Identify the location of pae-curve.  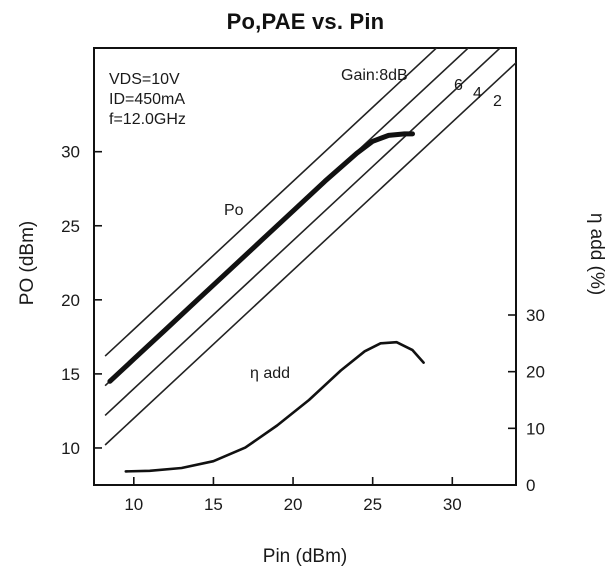
(274, 406).